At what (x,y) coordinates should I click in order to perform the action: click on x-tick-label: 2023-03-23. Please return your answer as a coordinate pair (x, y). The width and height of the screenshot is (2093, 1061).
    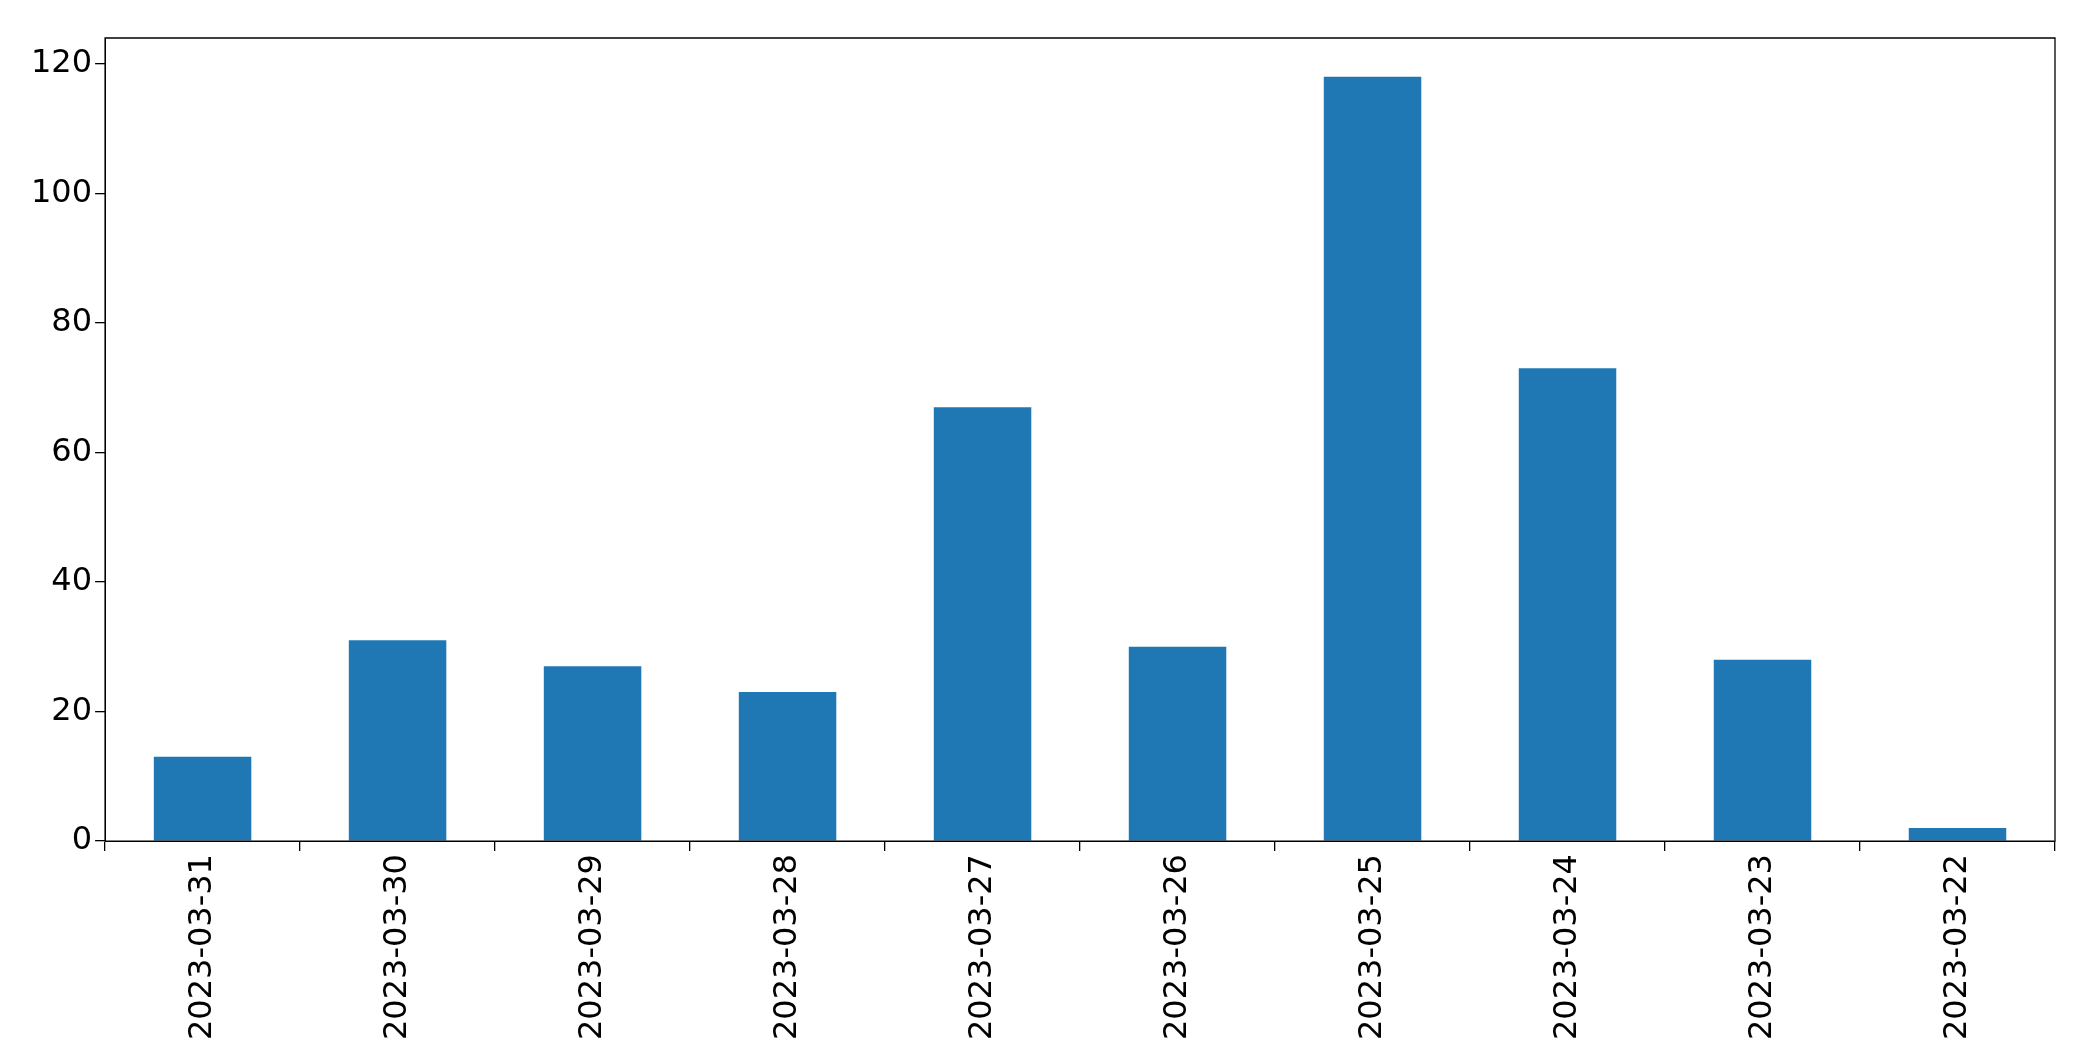
    Looking at the image, I should click on (1759, 947).